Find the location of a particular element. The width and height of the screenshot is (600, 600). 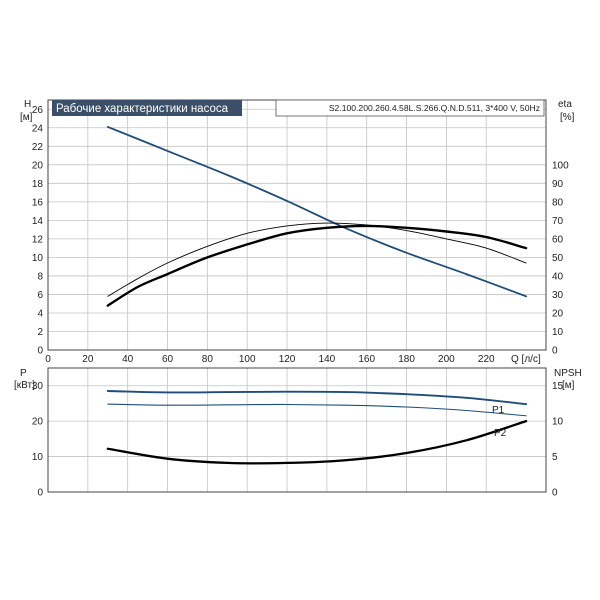

y2-axis-unit-npsh: [м] is located at coordinates (568, 385).